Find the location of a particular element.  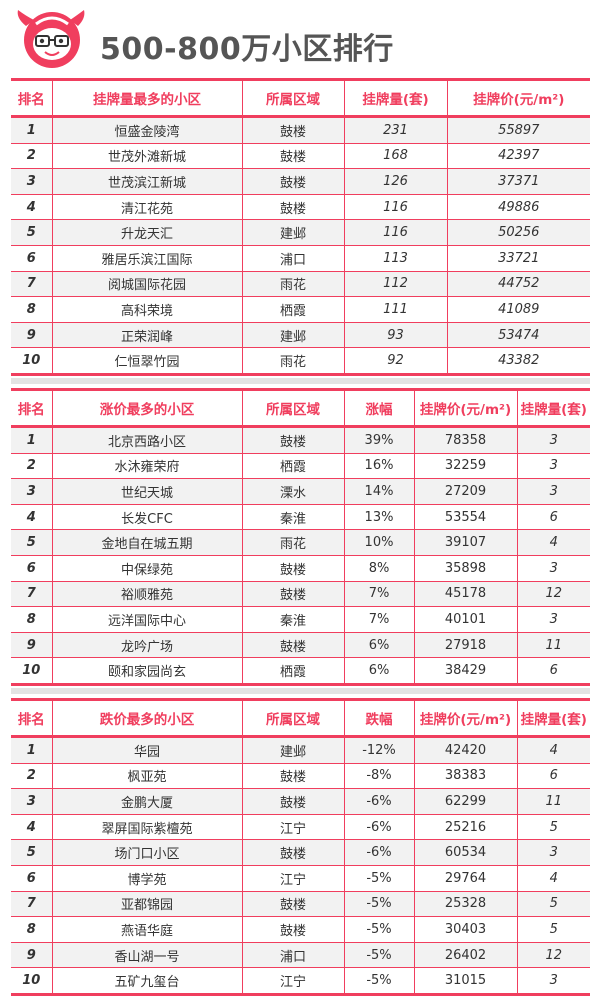

listing-price-cell: 40101 is located at coordinates (465, 619).